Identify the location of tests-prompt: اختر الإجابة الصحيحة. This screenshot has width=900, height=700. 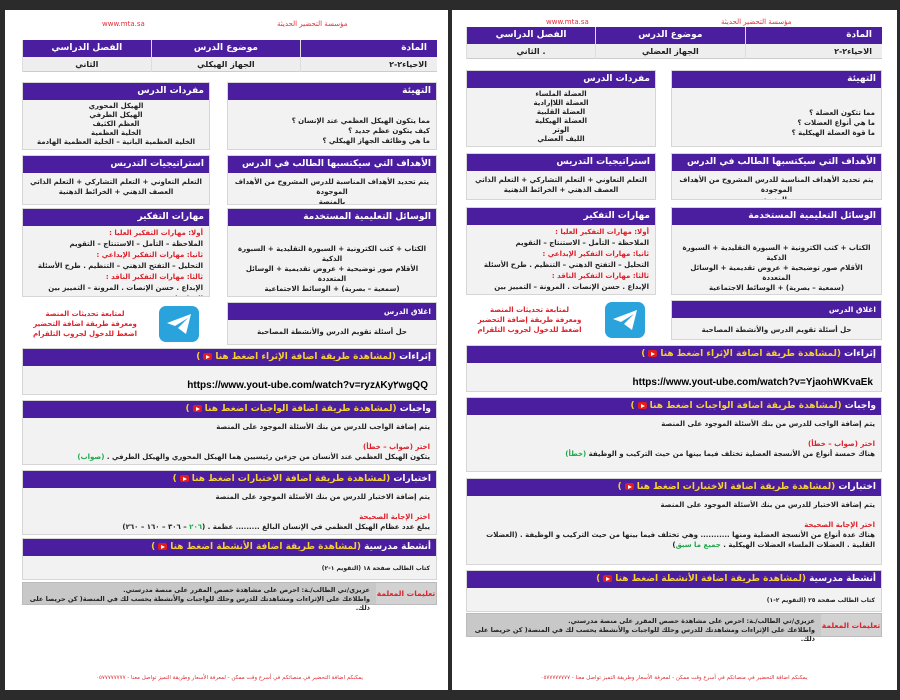
(839, 525).